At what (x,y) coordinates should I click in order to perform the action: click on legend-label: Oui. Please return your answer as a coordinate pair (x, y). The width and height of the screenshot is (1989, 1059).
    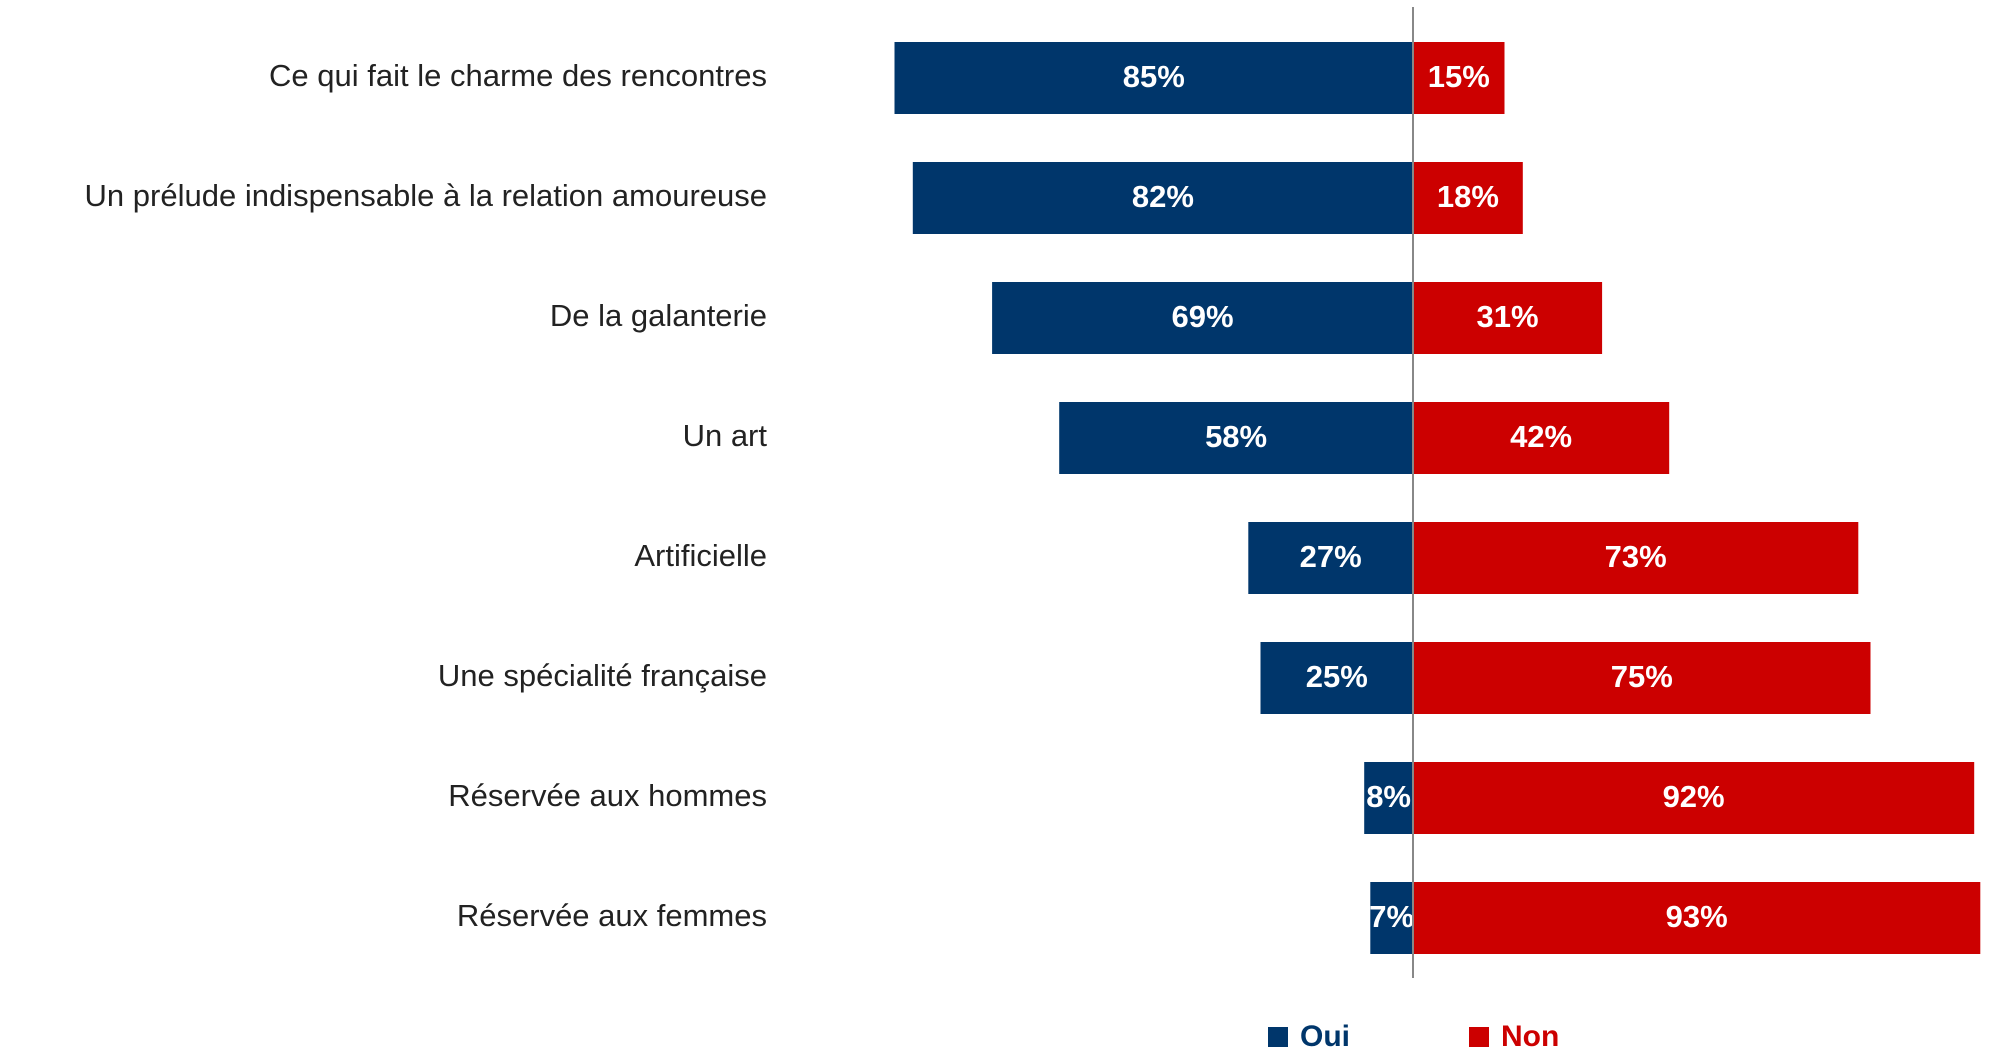
    Looking at the image, I should click on (1325, 1036).